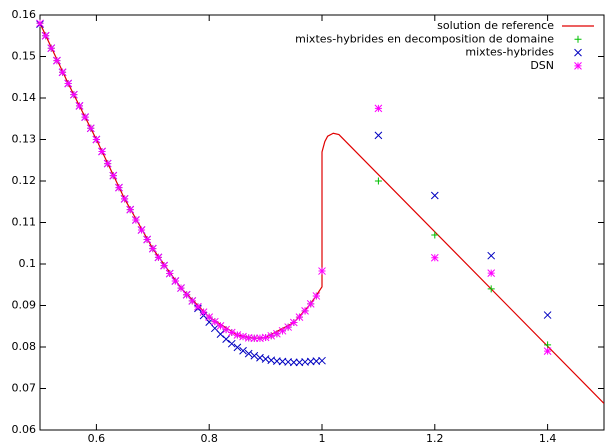  I want to click on legend-label: DSN, so click(542, 65).